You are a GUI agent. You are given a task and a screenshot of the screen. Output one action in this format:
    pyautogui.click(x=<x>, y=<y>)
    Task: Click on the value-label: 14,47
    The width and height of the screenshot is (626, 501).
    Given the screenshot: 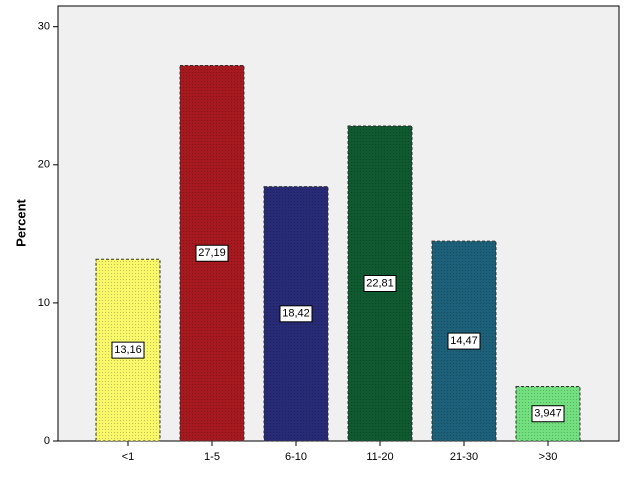 What is the action you would take?
    pyautogui.click(x=464, y=341)
    